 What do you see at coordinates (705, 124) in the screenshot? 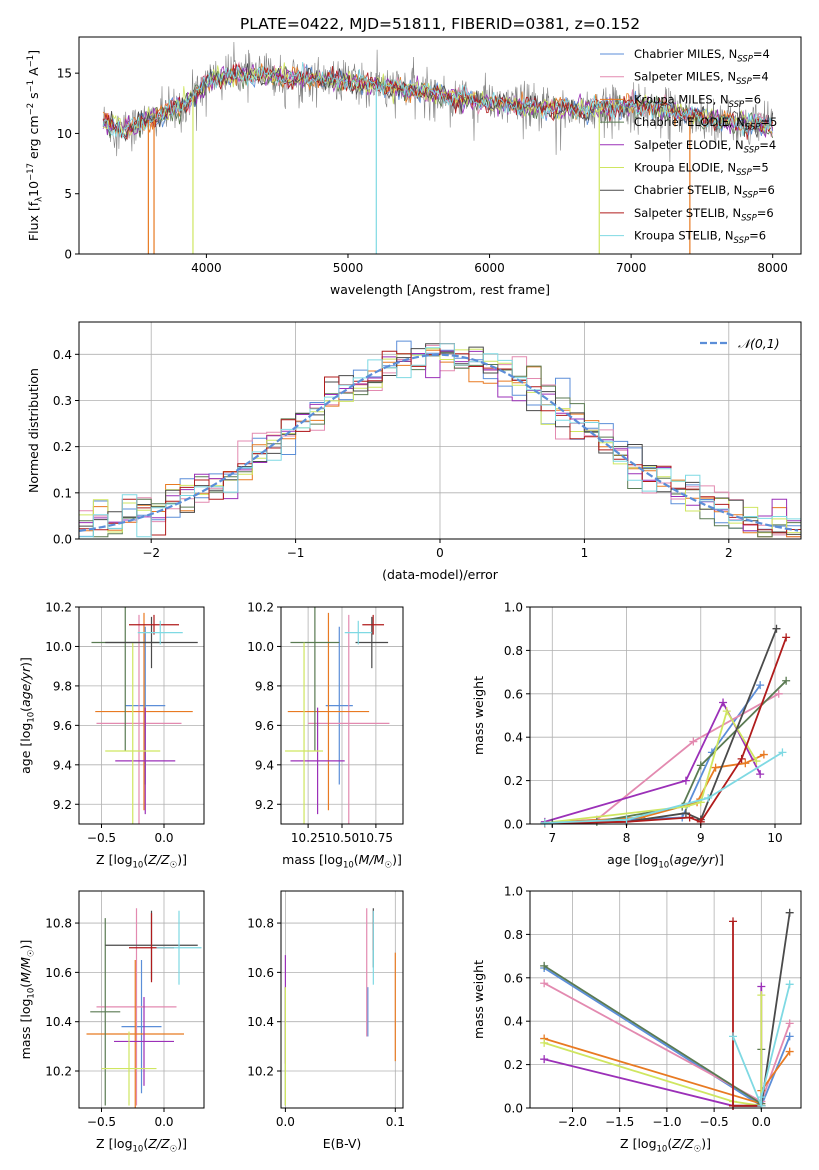
I see `legend-label-chabrier_elodie: Chabrier ELODIE, NSSP​=5` at bounding box center [705, 124].